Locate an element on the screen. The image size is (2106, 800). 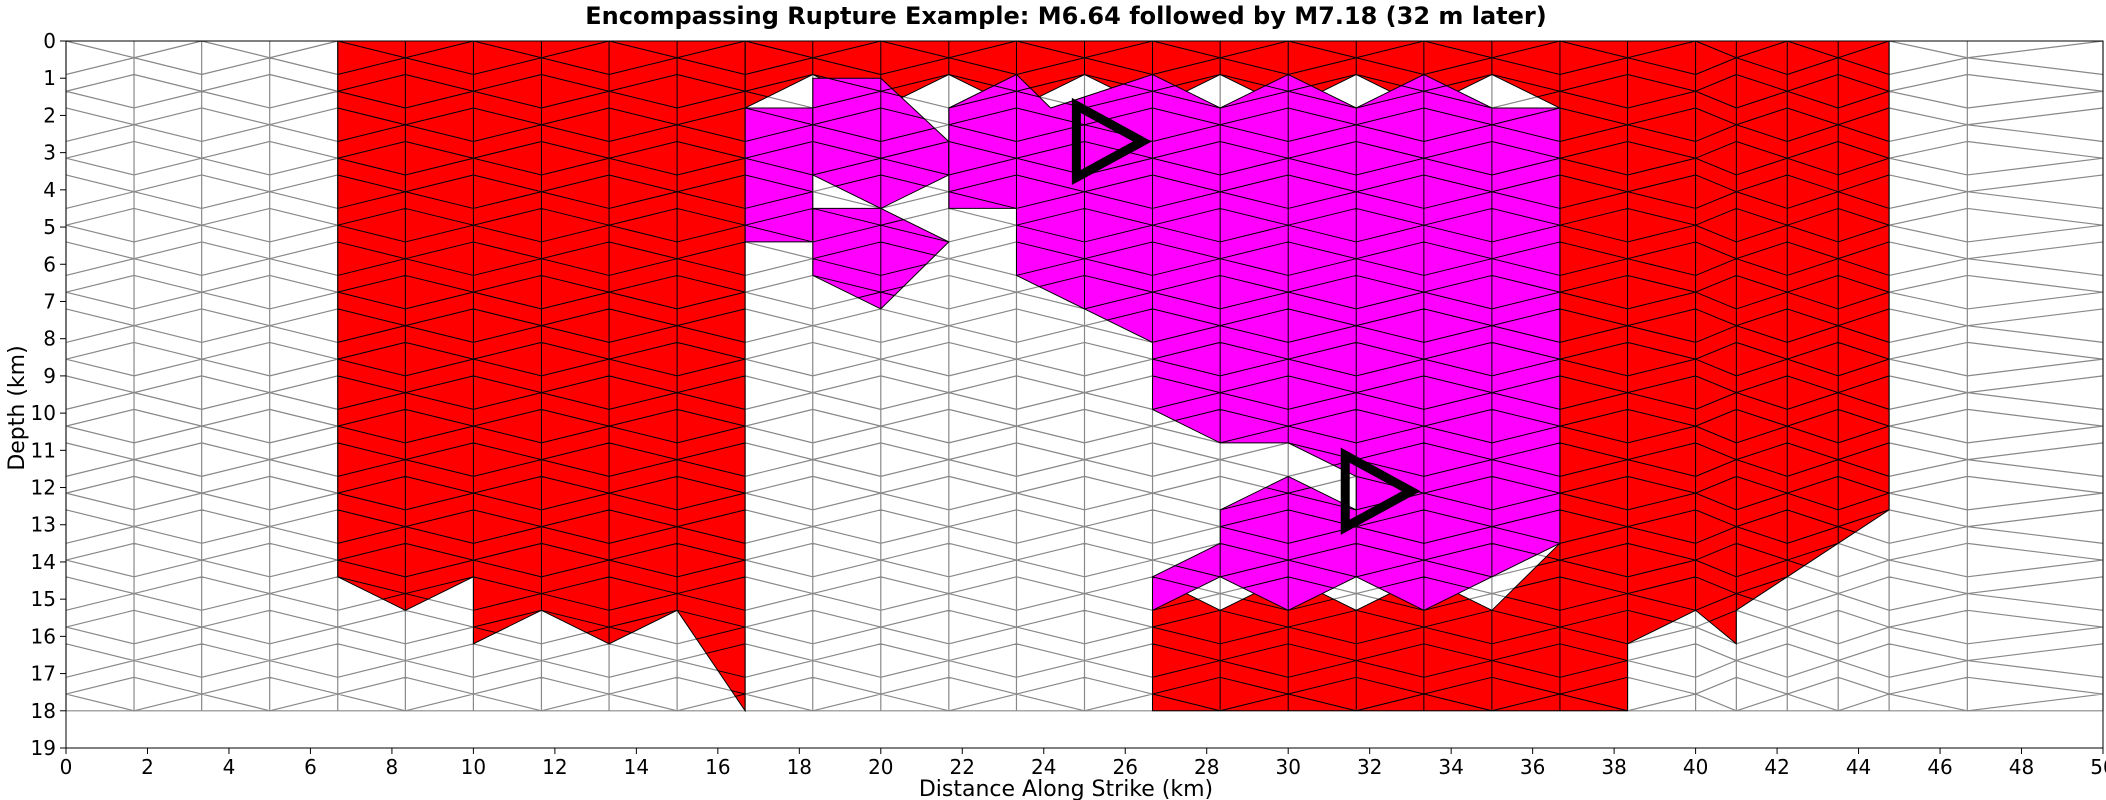
x-tick-label: 8 is located at coordinates (392, 767).